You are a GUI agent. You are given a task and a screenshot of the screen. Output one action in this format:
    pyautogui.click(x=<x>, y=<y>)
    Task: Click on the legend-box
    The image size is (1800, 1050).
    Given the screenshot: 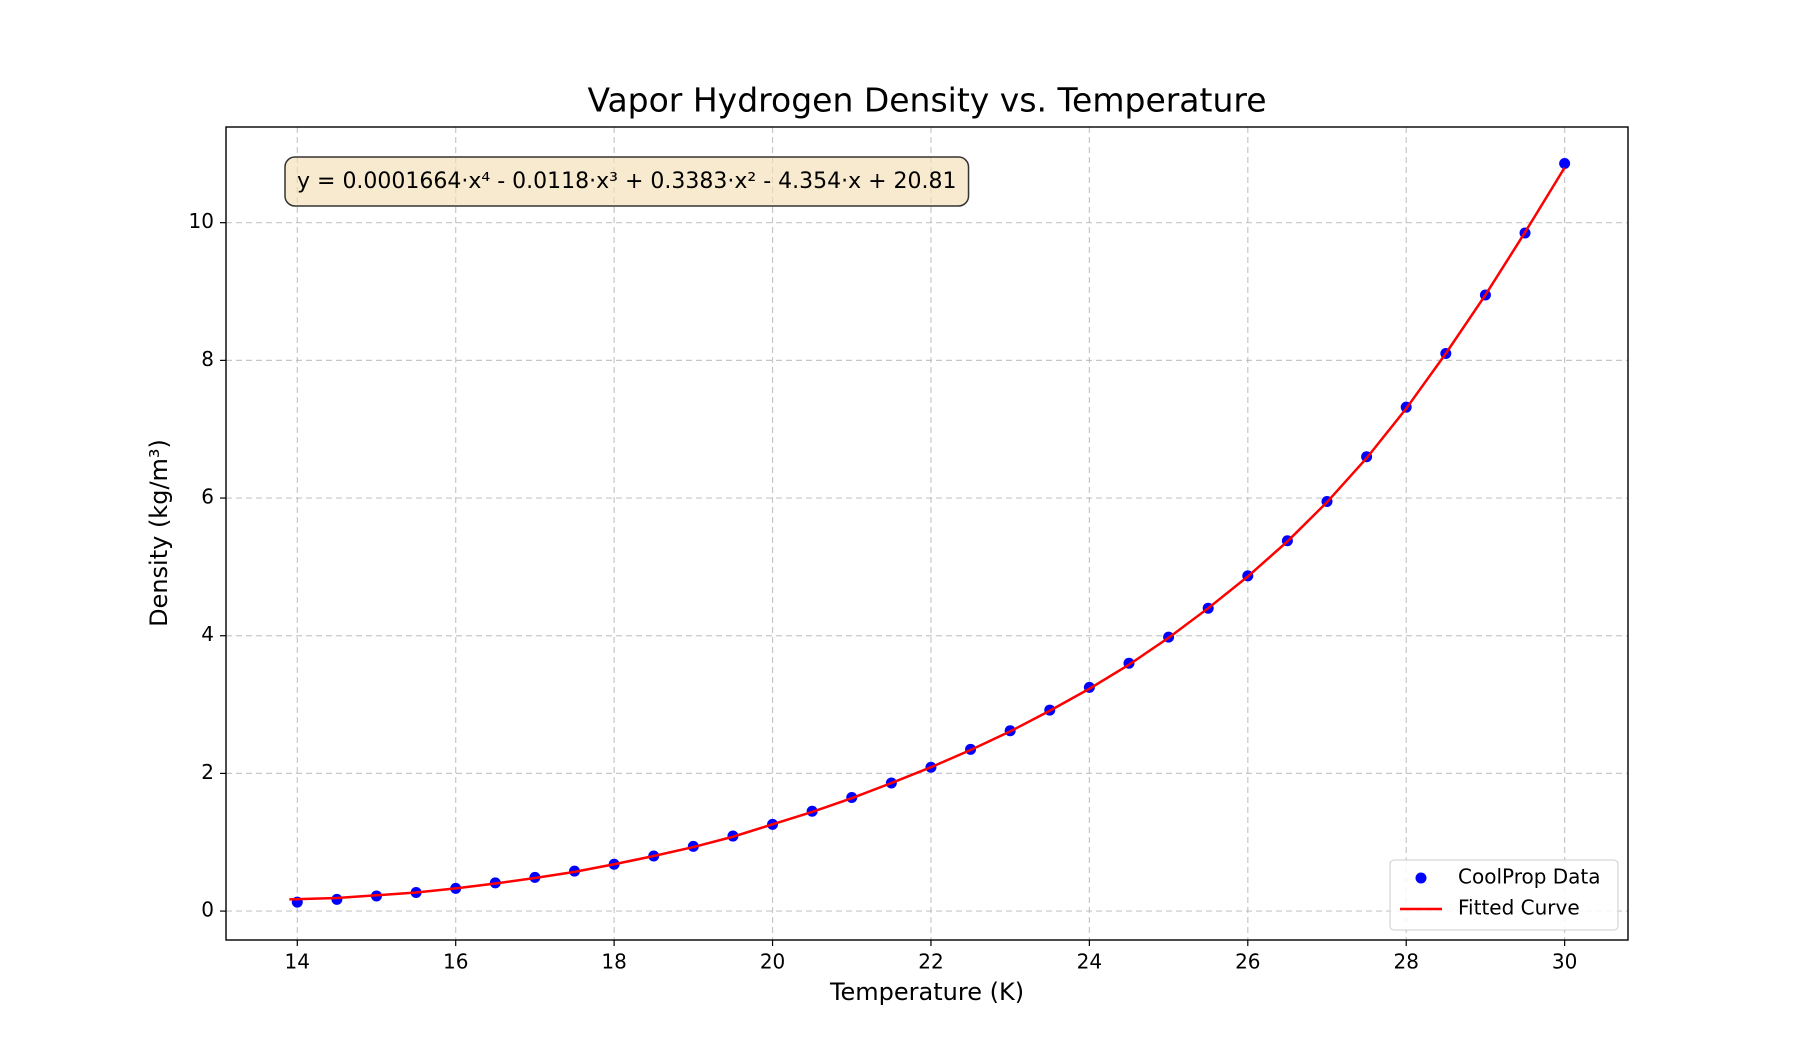 What is the action you would take?
    pyautogui.click(x=1504, y=895)
    